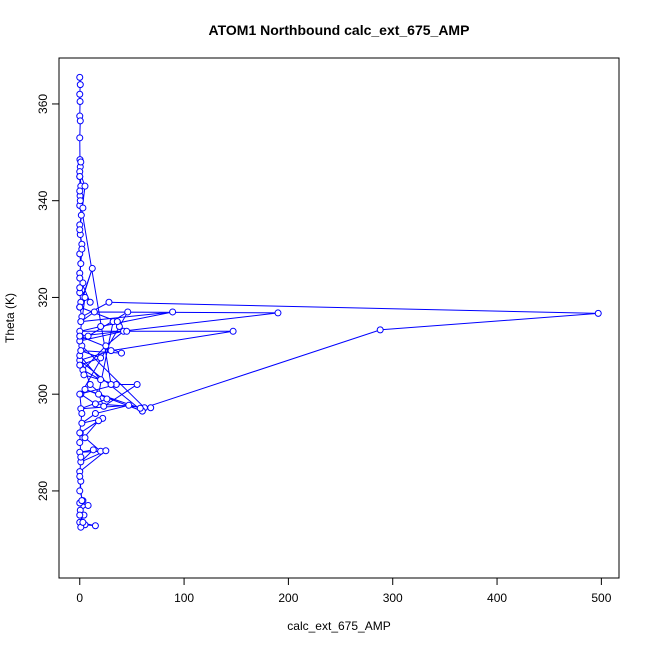 This screenshot has height=655, width=650. Describe the element at coordinates (43, 200) in the screenshot. I see `y-tick-label: 340` at that location.